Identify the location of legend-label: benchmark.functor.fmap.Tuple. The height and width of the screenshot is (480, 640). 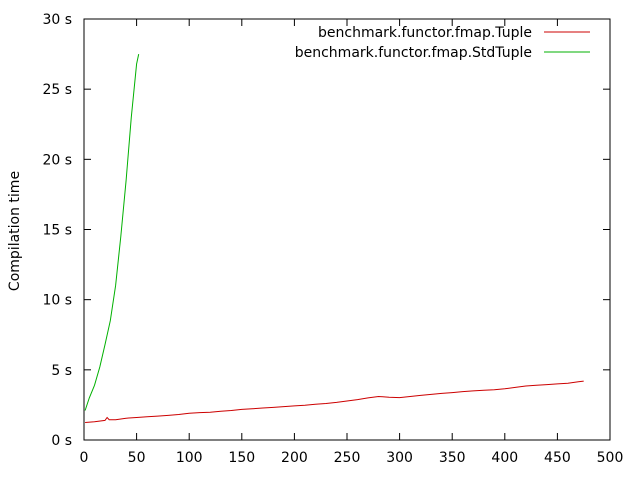
(425, 33).